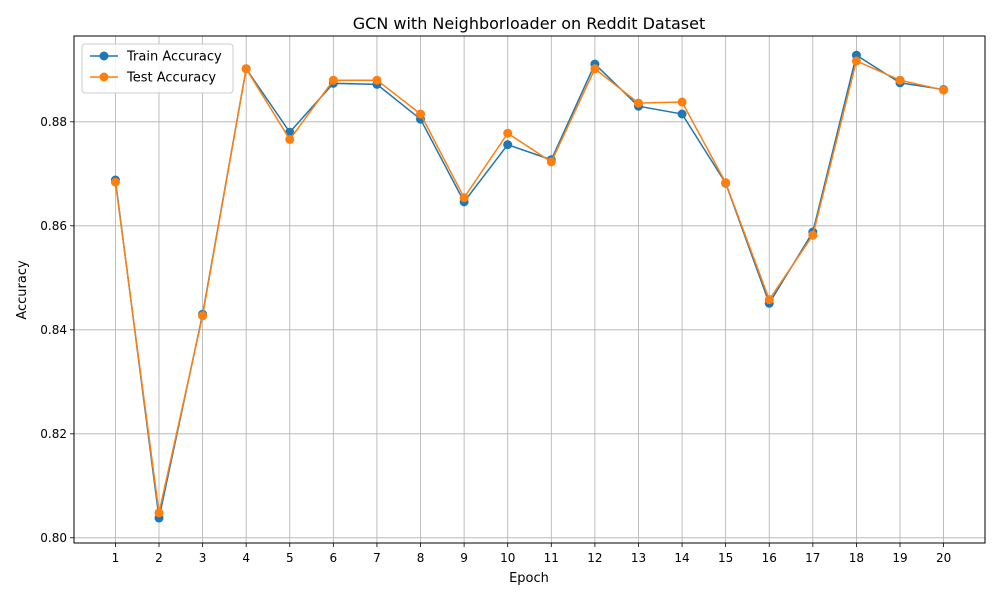  I want to click on x-tick-label: 4, so click(246, 558).